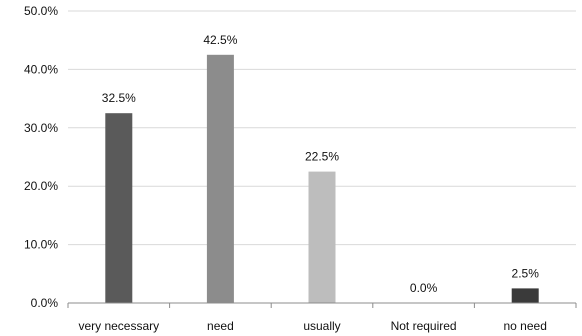  What do you see at coordinates (322, 305) in the screenshot?
I see `x-axis` at bounding box center [322, 305].